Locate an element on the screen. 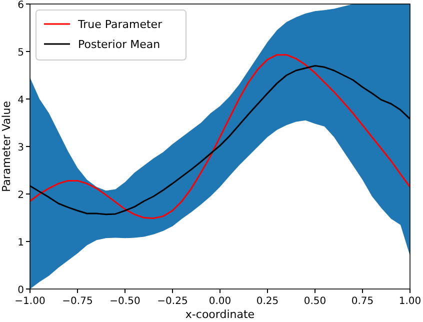 This screenshot has height=322, width=423. x-tick-label: −0.25 is located at coordinates (172, 301).